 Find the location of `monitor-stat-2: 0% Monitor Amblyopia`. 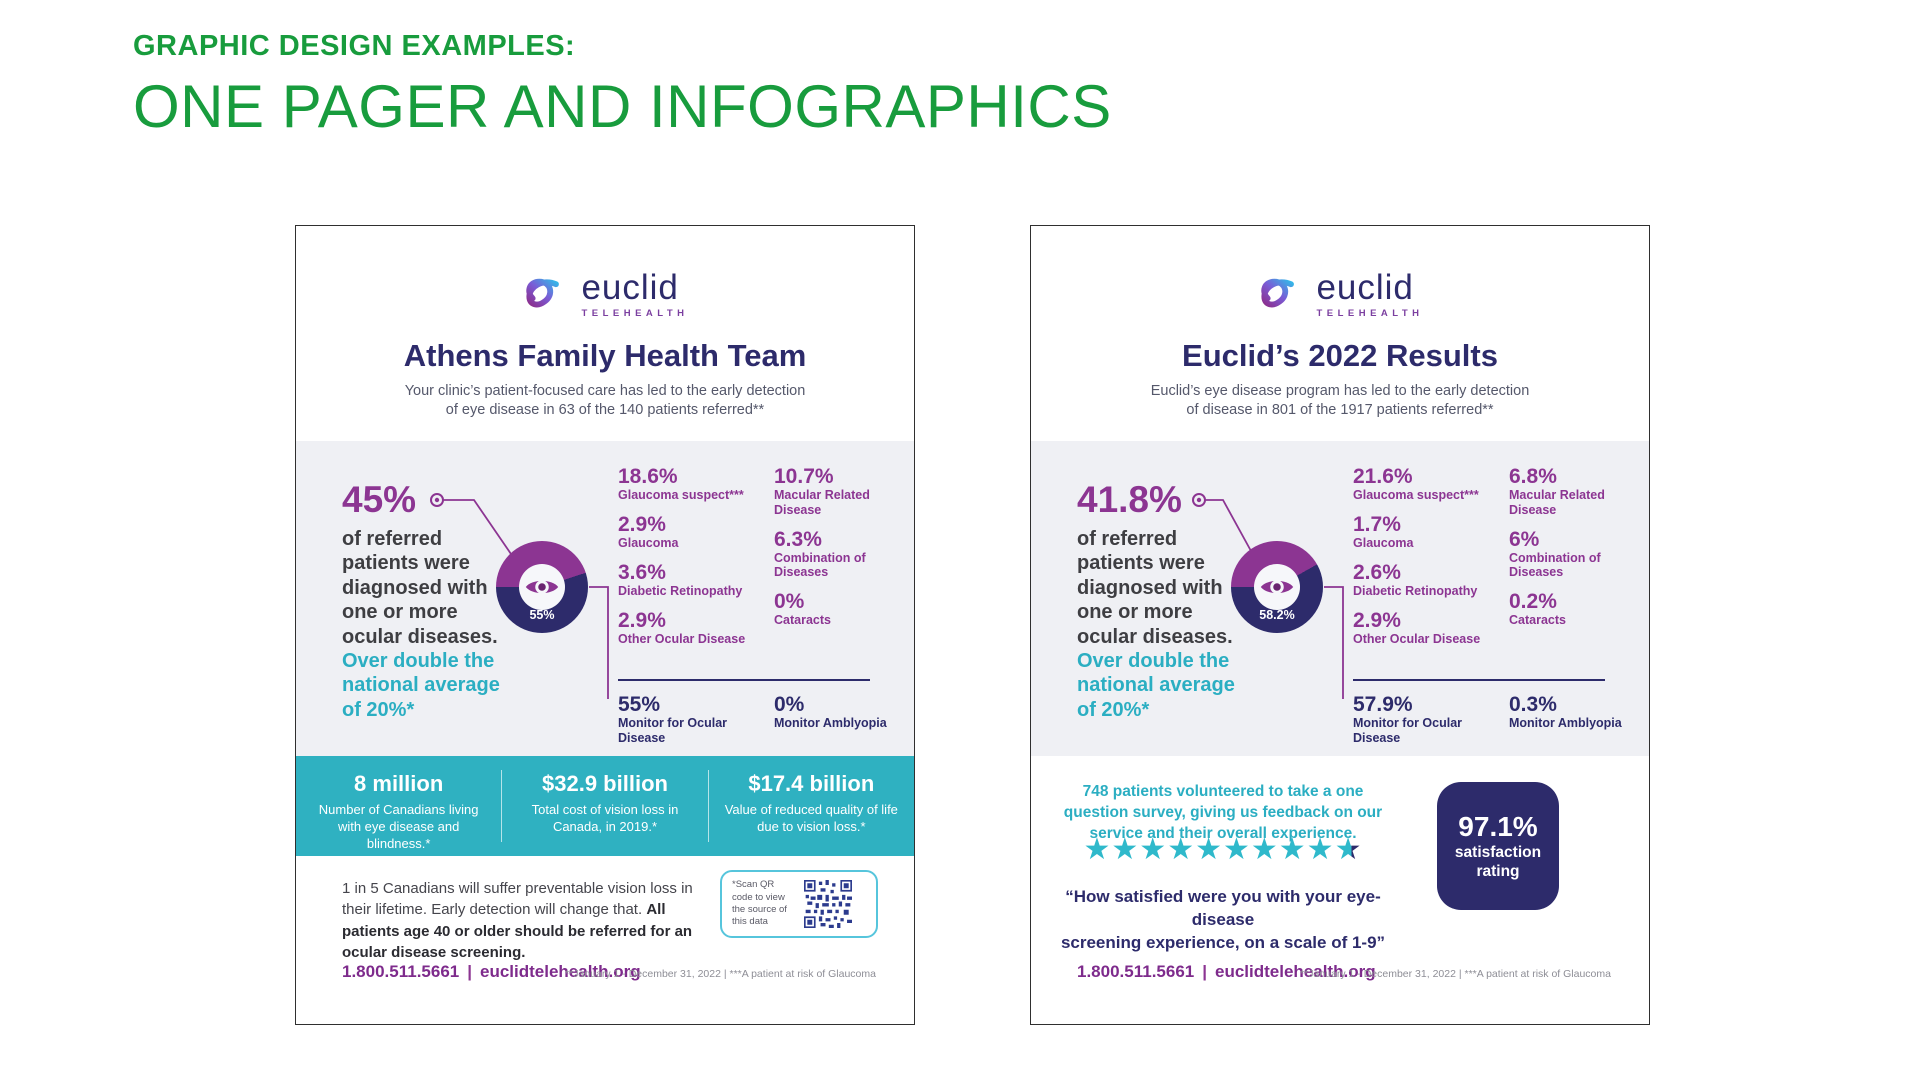

monitor-stat-2: 0% Monitor Amblyopia is located at coordinates (830, 712).